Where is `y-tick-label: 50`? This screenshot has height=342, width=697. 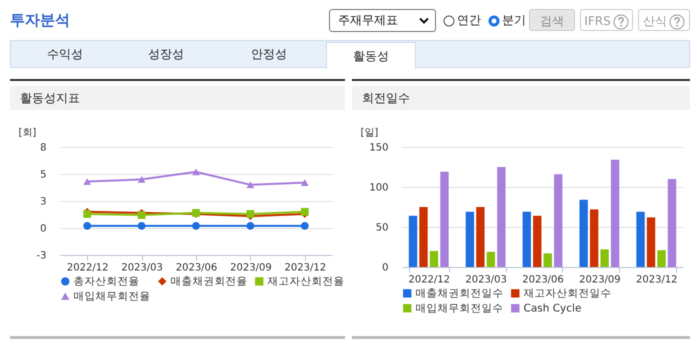 y-tick-label: 50 is located at coordinates (382, 228).